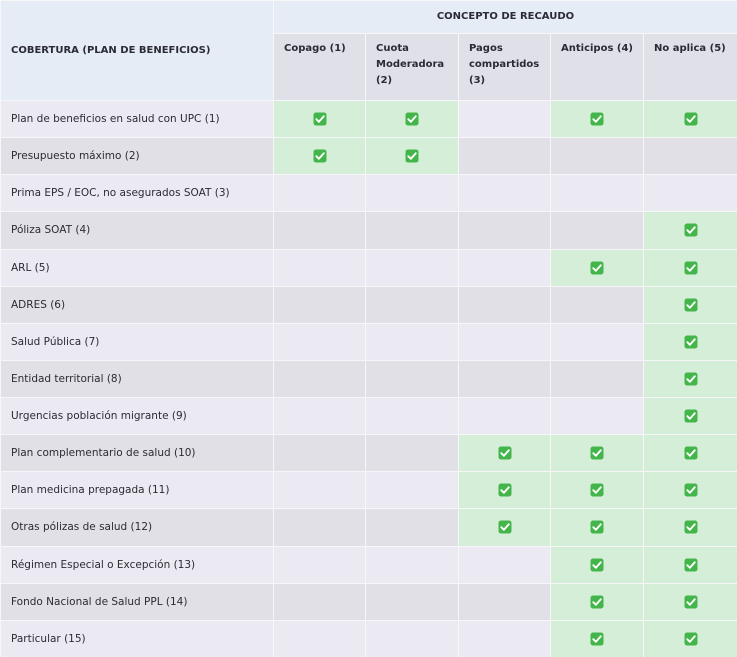  I want to click on table-row: Régimen Especial o Excepción (13), so click(368, 564).